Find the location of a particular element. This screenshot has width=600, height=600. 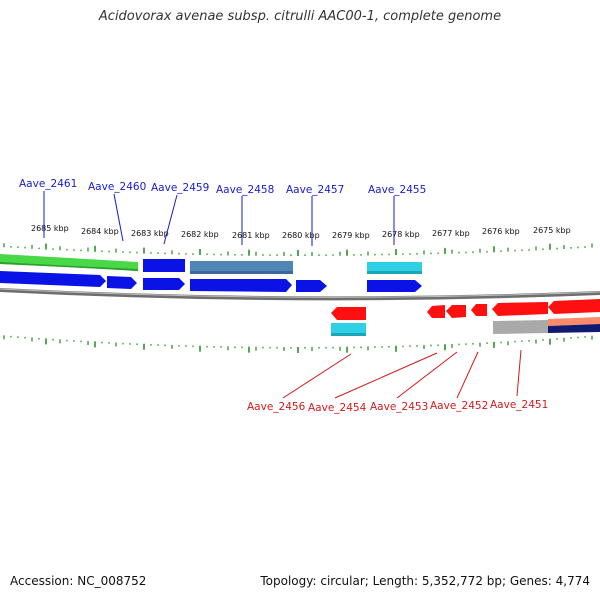

top-leader-lines is located at coordinates (219, 218).